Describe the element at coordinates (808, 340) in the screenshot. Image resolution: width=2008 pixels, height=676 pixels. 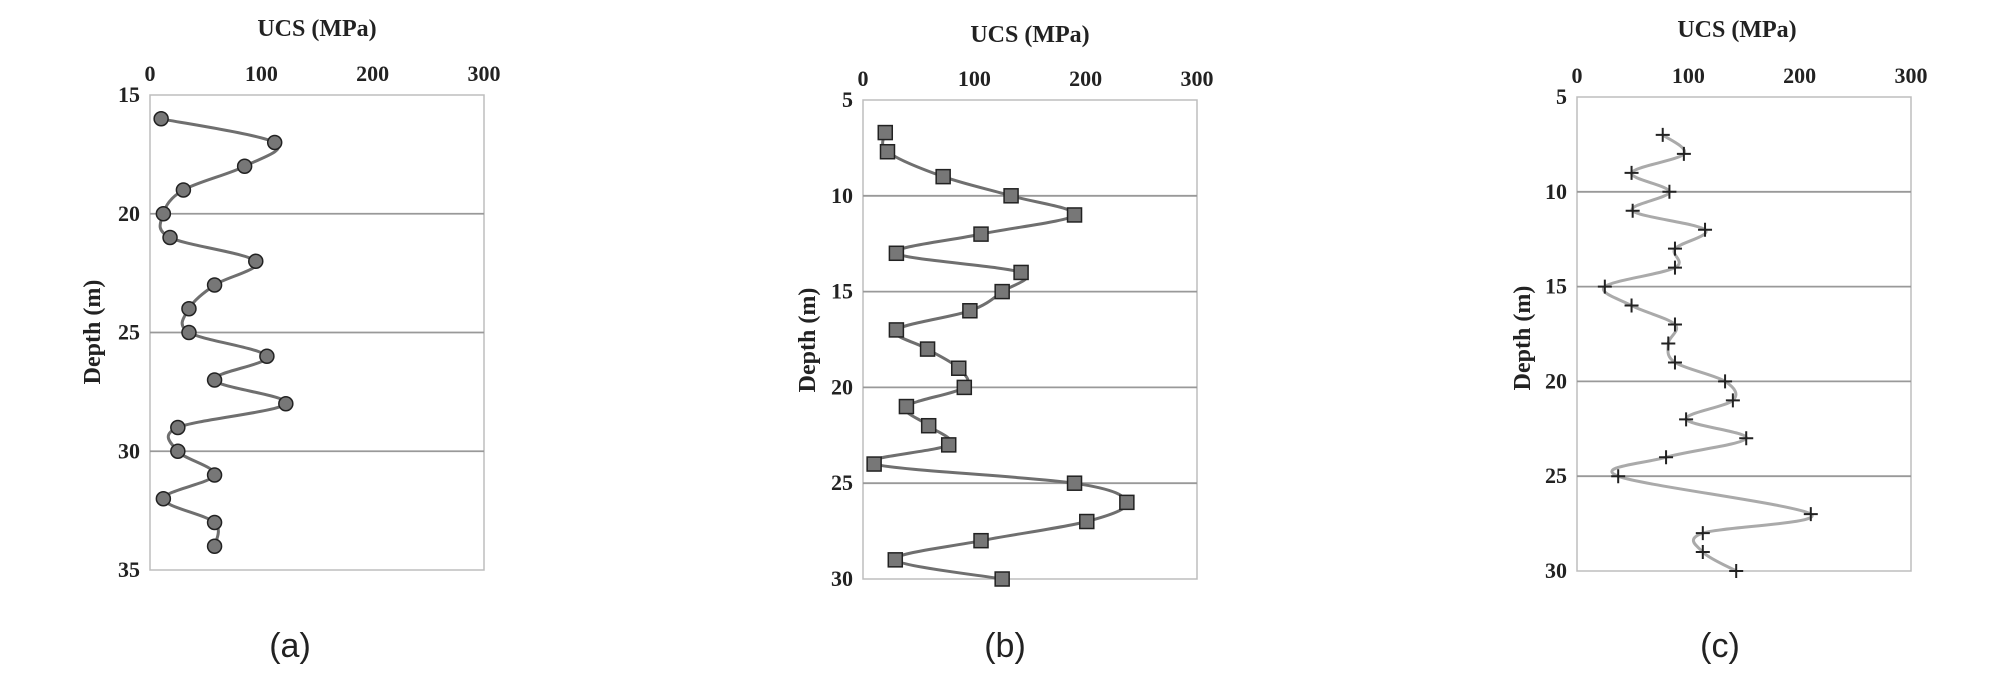
I see `chart-b-y-axis-title: Depth (m)` at that location.